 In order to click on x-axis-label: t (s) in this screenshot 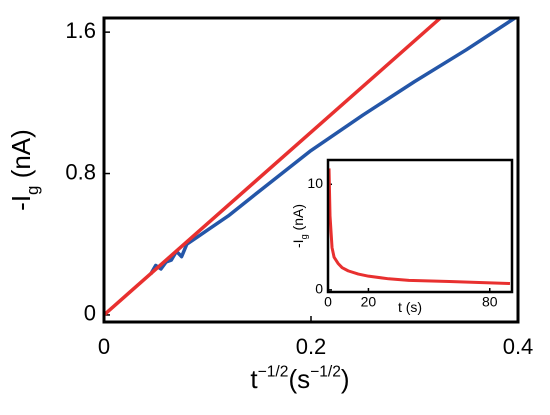, I will do `click(410, 307)`.